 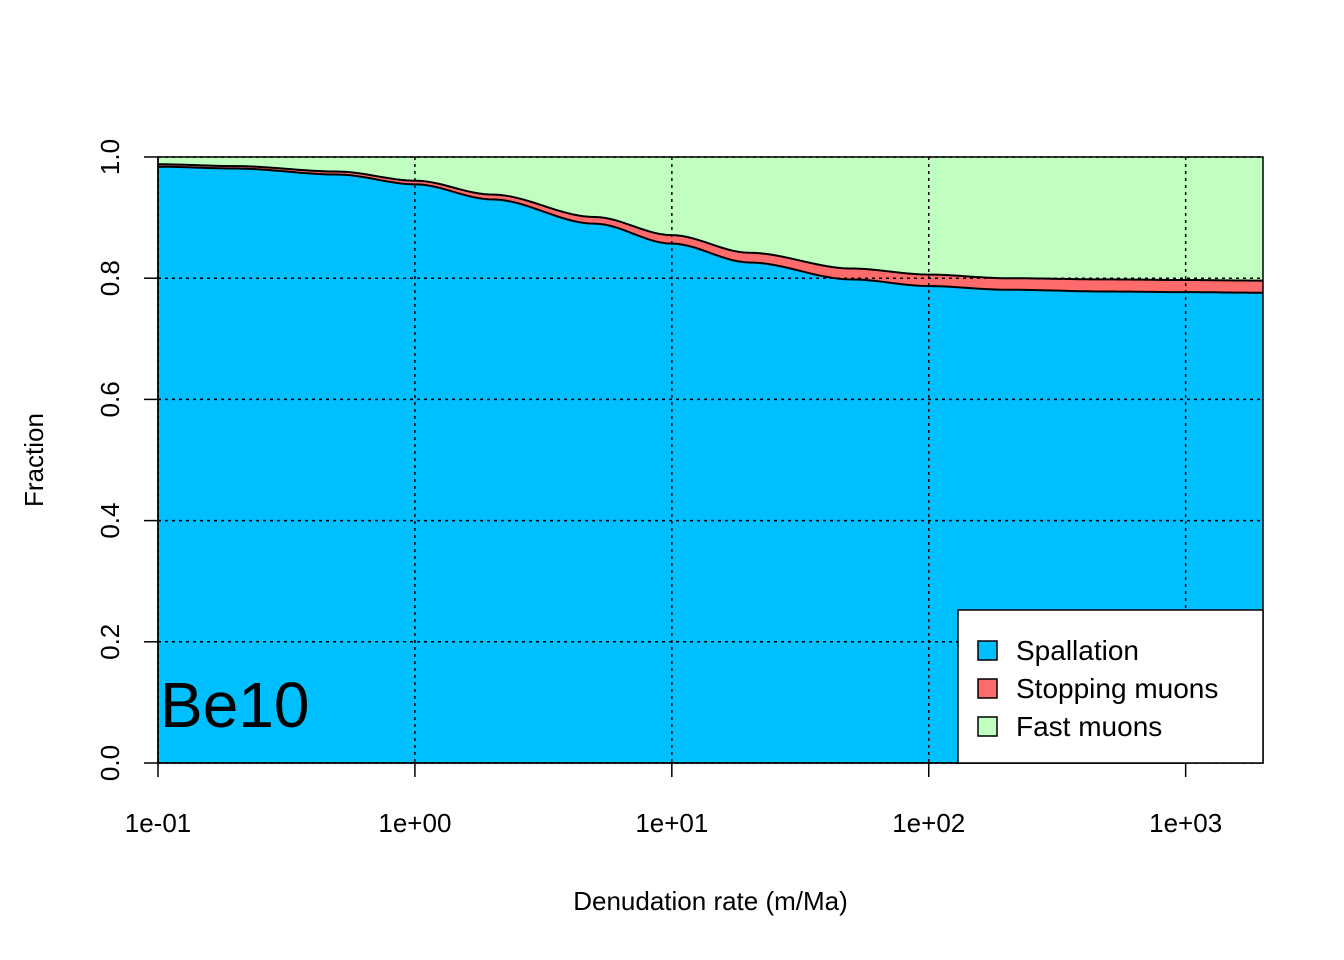 I want to click on boundary-stopping-muons, so click(x=710, y=222).